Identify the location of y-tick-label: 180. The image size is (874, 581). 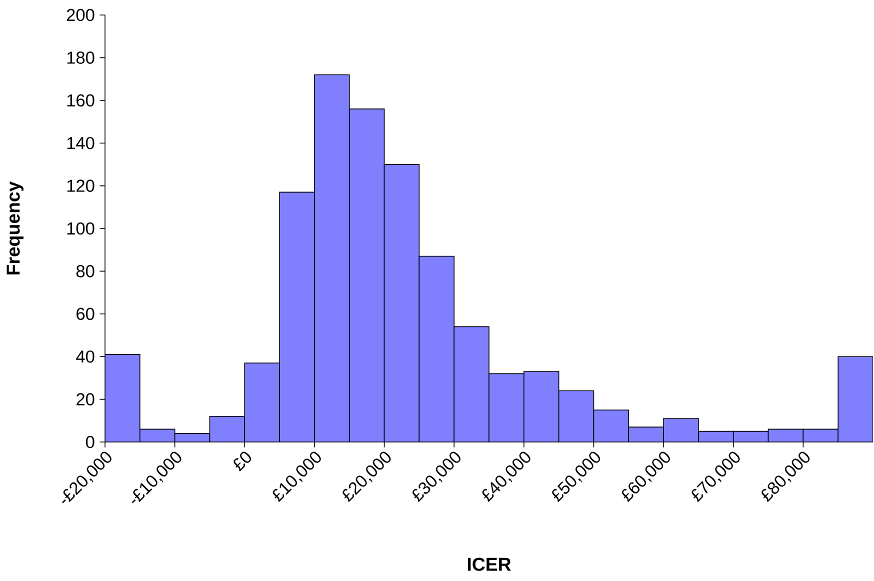
(80, 58).